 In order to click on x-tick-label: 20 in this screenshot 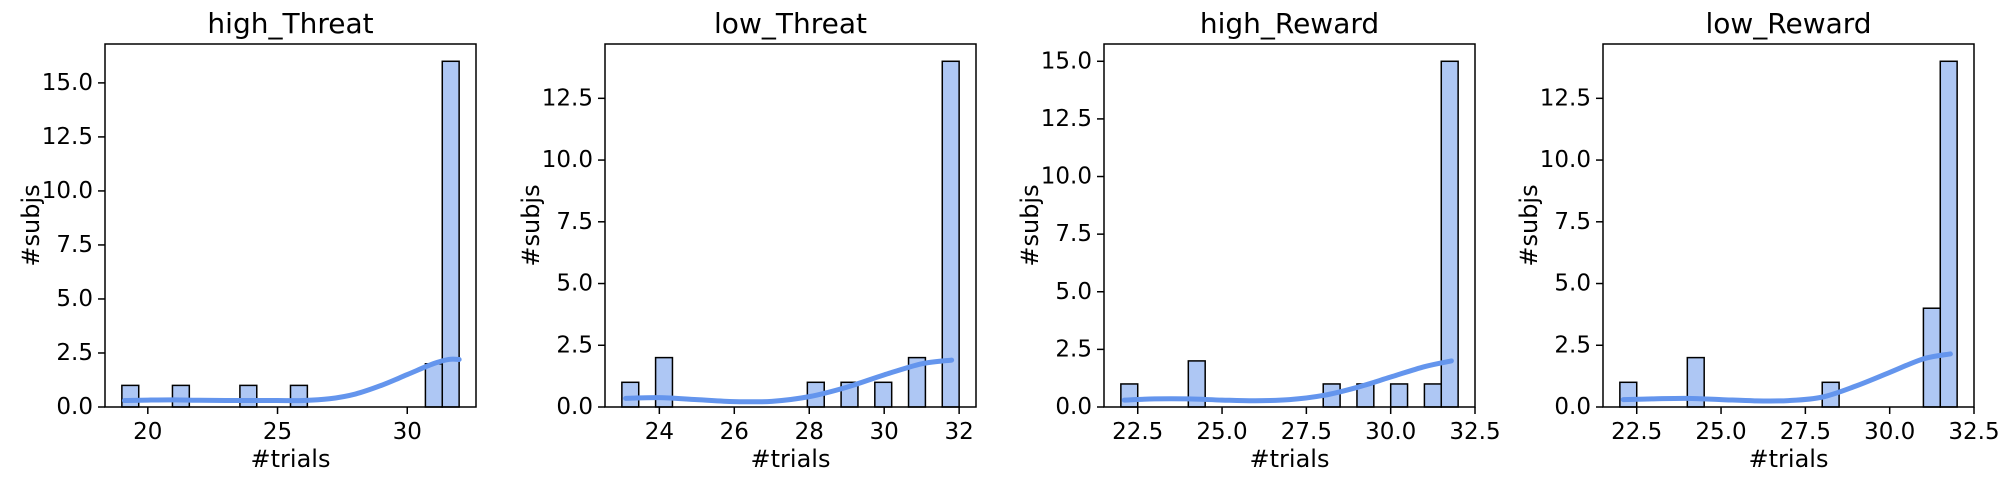, I will do `click(147, 432)`.